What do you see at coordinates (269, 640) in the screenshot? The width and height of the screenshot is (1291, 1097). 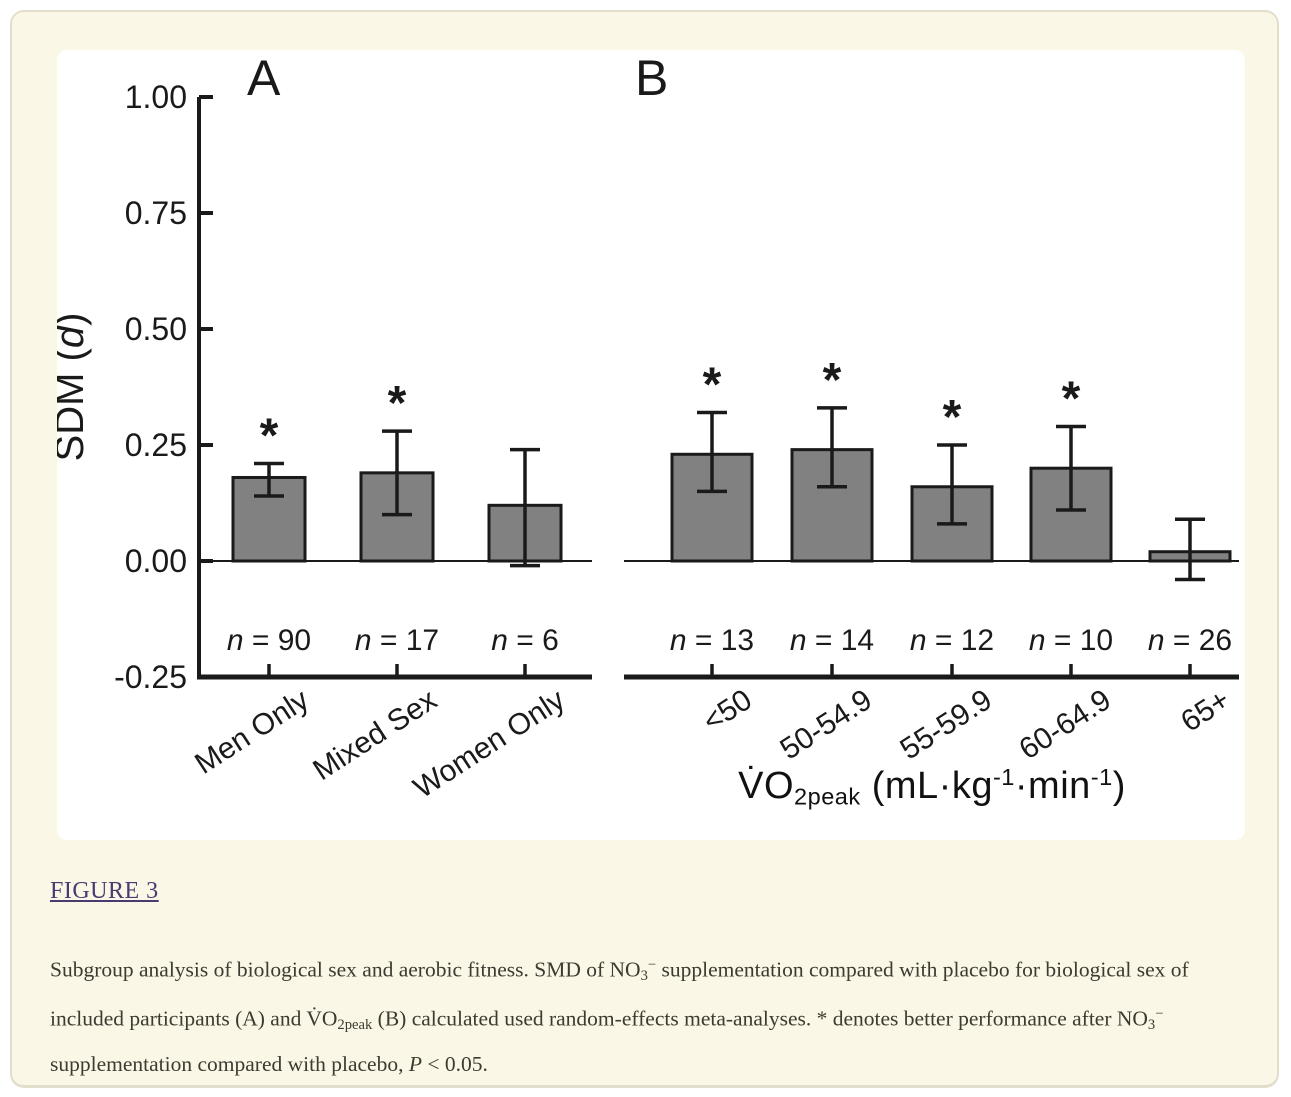 I see `n-label: n = 90` at bounding box center [269, 640].